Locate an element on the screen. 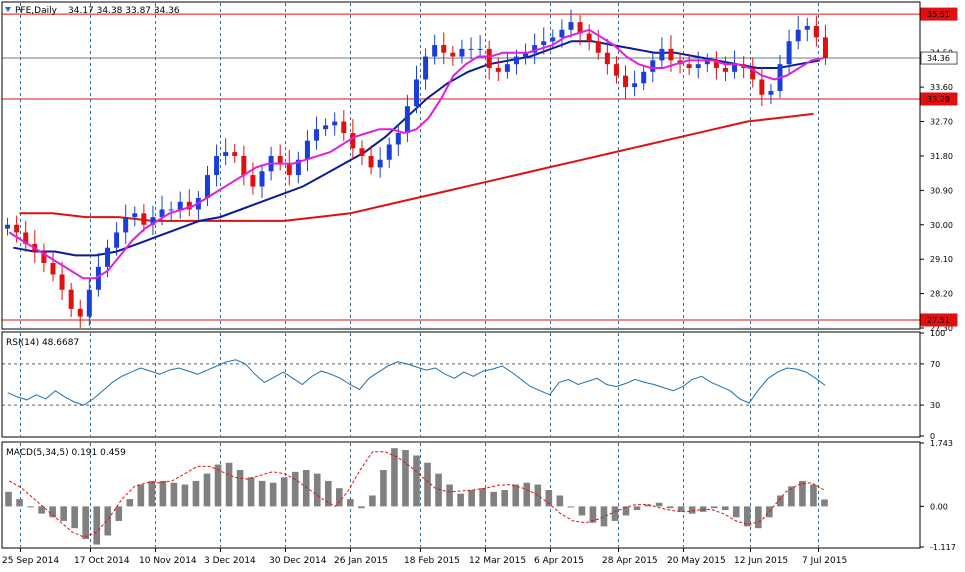  y-tick-label: 27.30 is located at coordinates (941, 328).